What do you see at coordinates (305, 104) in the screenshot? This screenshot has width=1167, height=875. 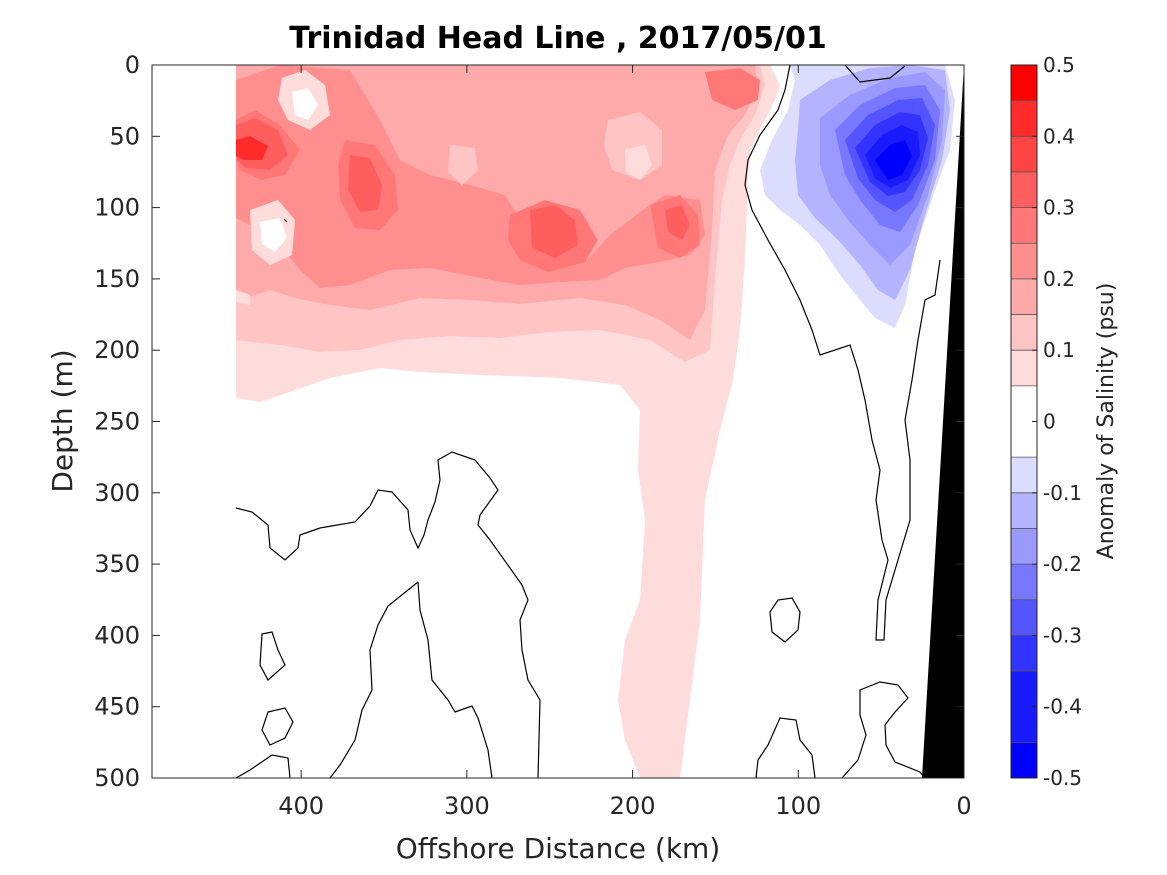 I see `pocket-low-b` at bounding box center [305, 104].